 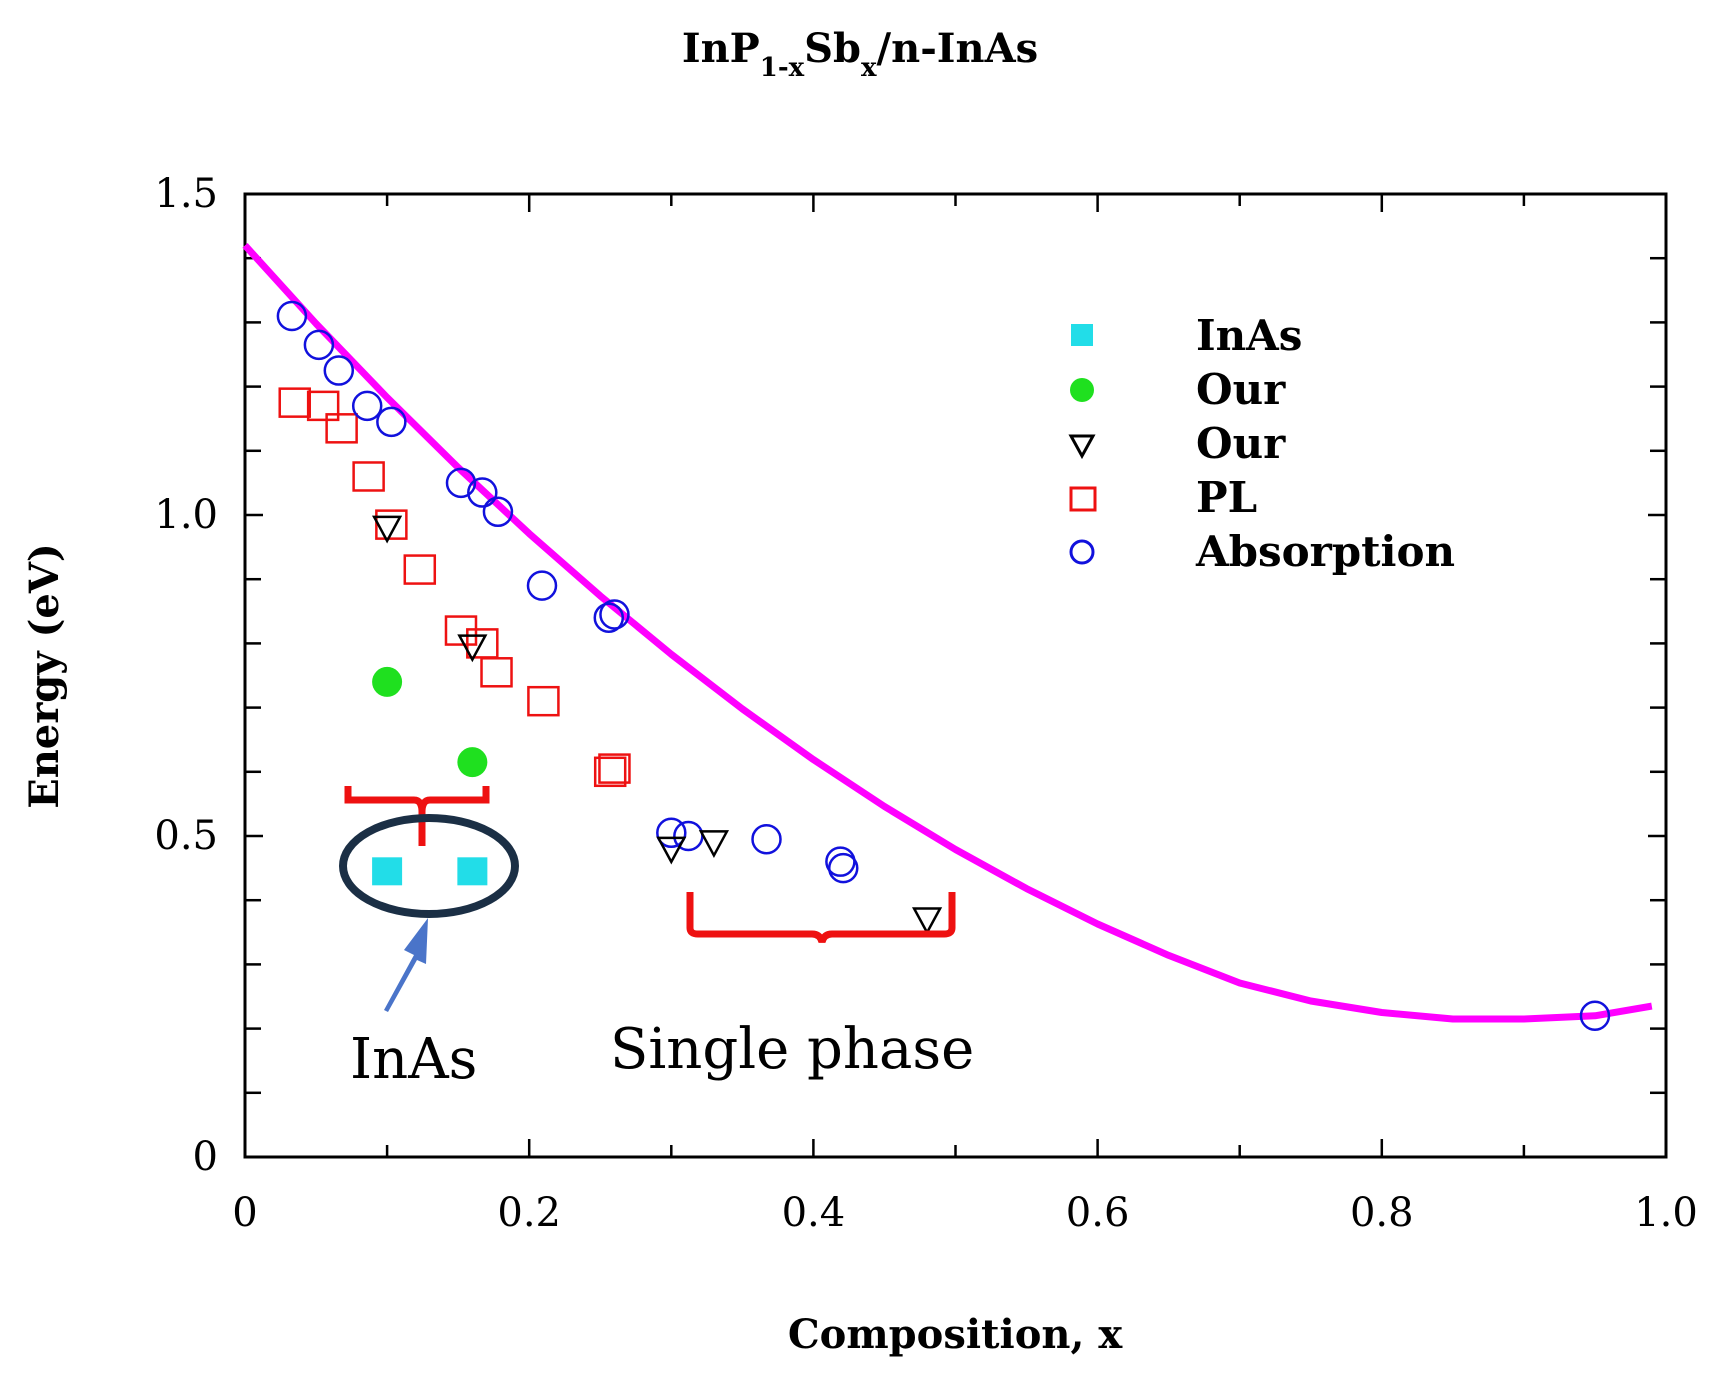 I want to click on y-tick-labels: 0 0.5 1.0 1.5, so click(x=186, y=675).